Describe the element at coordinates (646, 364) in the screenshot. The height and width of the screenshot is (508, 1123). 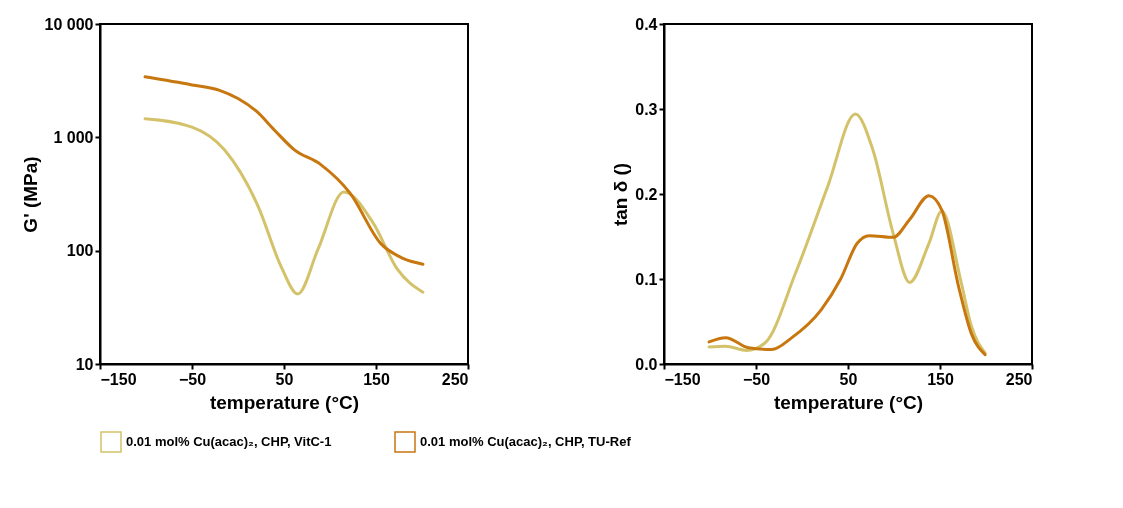
I see `y-tick-label: 0.0` at that location.